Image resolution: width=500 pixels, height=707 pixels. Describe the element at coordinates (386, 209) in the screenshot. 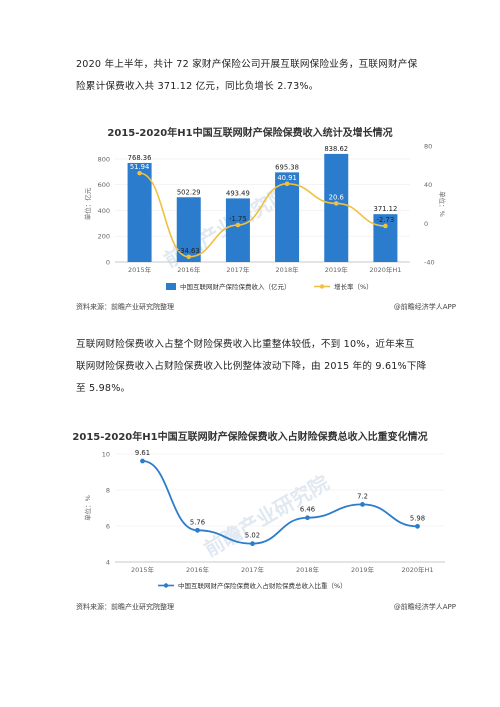

I see `bar-value-label: 371.12` at that location.